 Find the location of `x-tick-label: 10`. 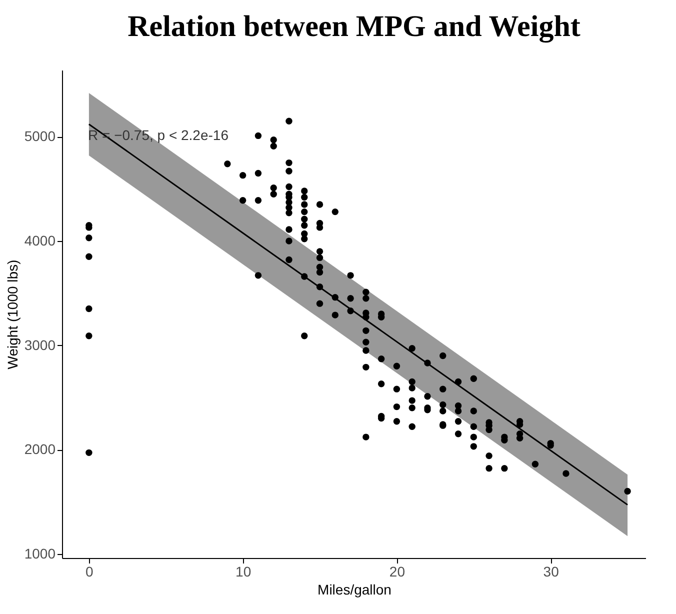

x-tick-label: 10 is located at coordinates (244, 572).